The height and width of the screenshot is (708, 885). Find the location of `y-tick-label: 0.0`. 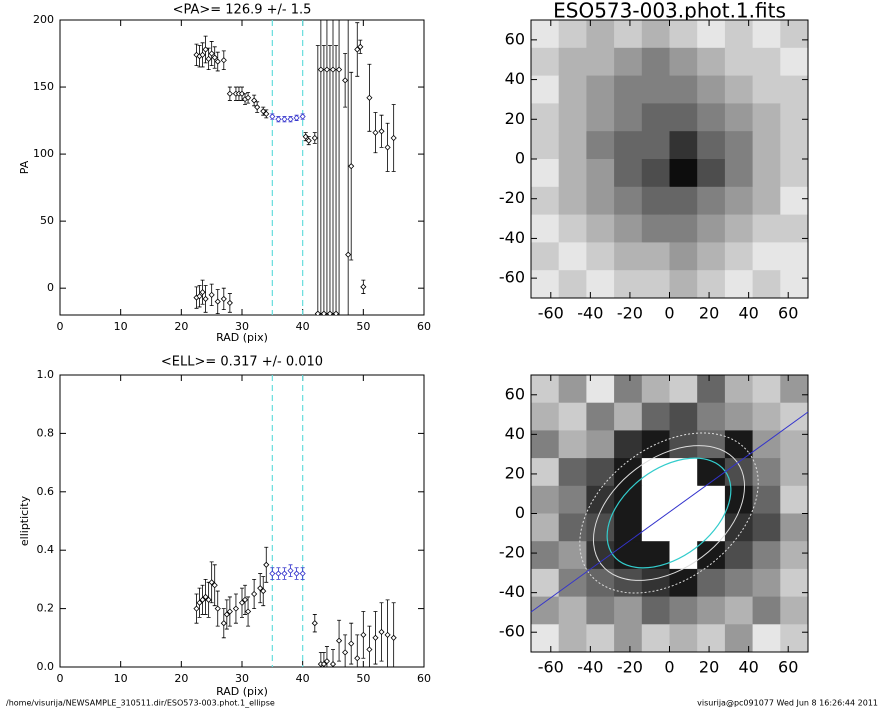

y-tick-label: 0.0 is located at coordinates (46, 666).